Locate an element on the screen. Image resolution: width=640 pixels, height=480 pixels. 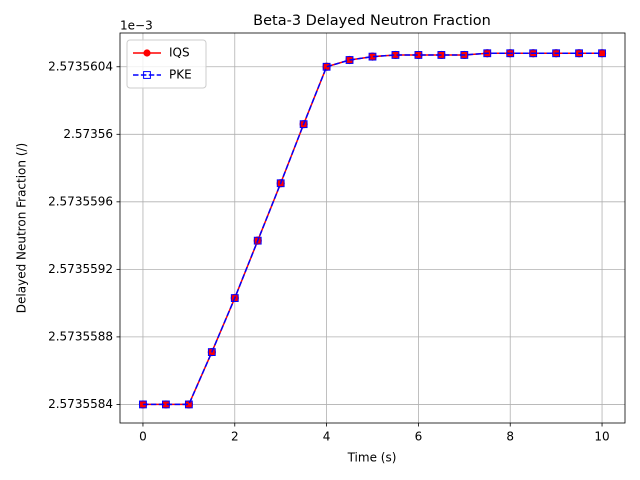
legend: IQS PKE is located at coordinates (166, 64).